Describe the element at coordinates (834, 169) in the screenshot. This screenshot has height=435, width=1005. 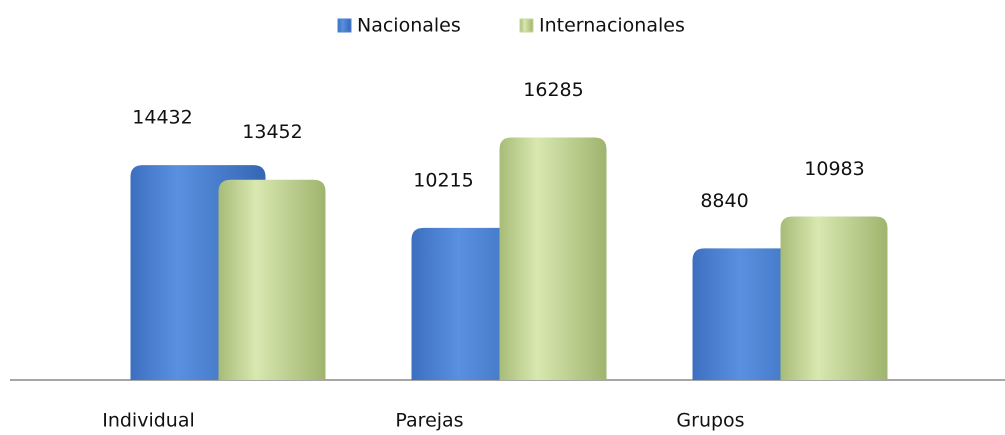
I see `value-label: 10983` at that location.